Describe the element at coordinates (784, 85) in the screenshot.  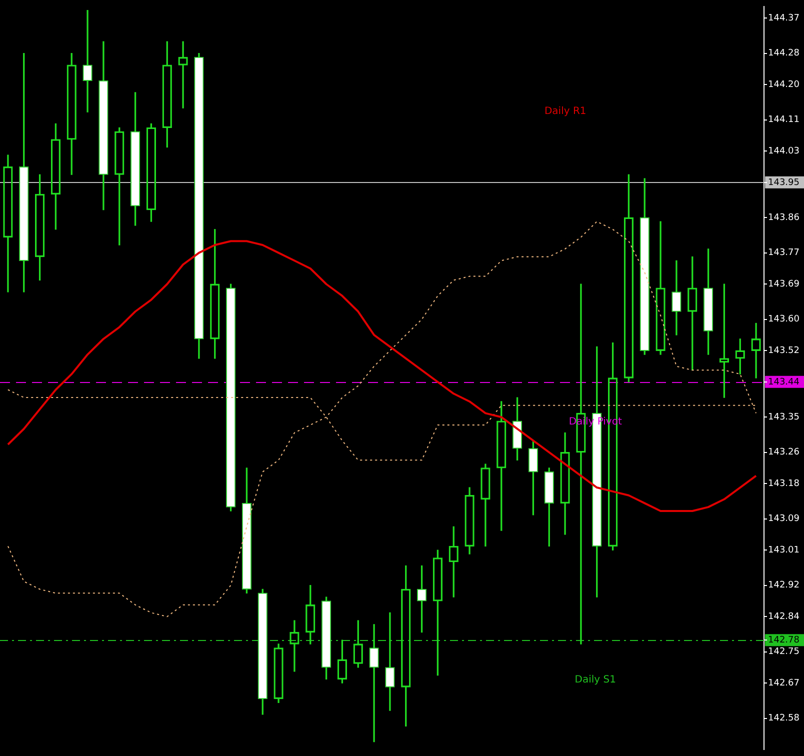
I see `y-tick-label: 144.20` at that location.